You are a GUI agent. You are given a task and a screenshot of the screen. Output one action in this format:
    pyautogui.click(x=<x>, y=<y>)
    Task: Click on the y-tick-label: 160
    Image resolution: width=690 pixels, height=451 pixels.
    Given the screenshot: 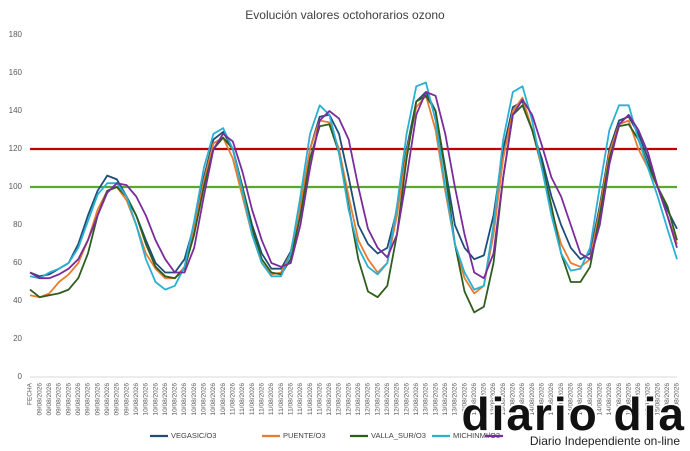 What is the action you would take?
    pyautogui.click(x=16, y=72)
    